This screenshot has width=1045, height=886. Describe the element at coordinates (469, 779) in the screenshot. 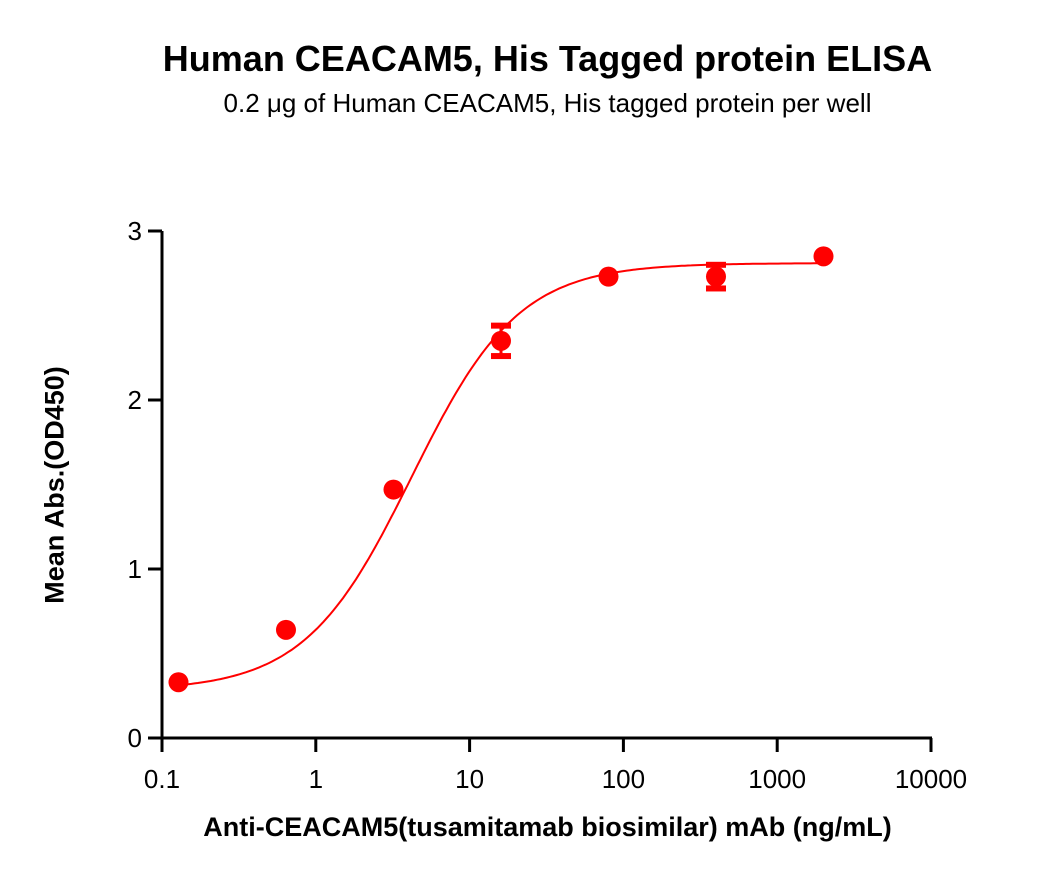

I see `x-tick-label: 10` at that location.